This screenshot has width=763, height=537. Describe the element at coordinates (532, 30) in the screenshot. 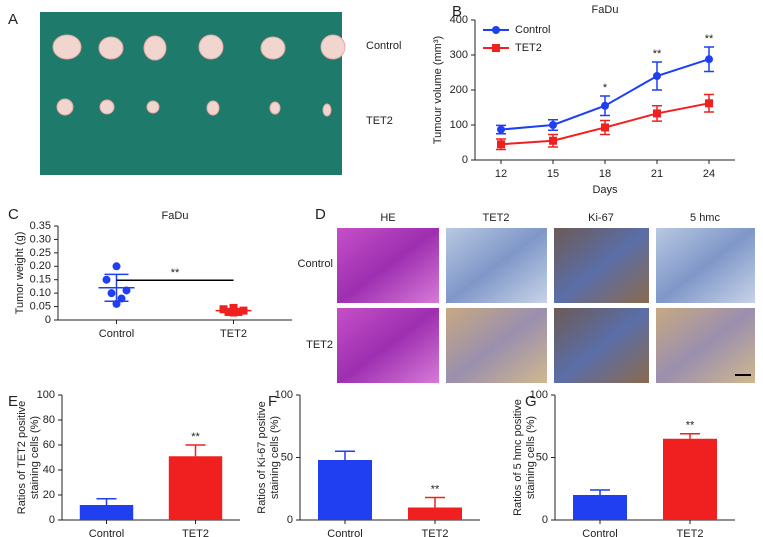

I see `legend-label: Control` at that location.